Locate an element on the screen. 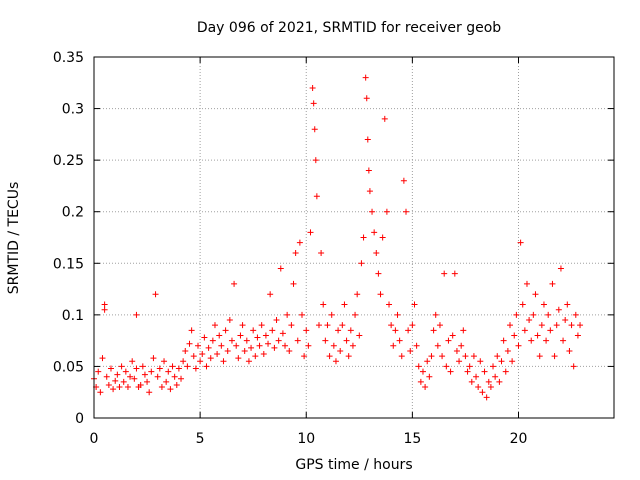 The image size is (640, 480). x-tick-label: 15 is located at coordinates (412, 439).